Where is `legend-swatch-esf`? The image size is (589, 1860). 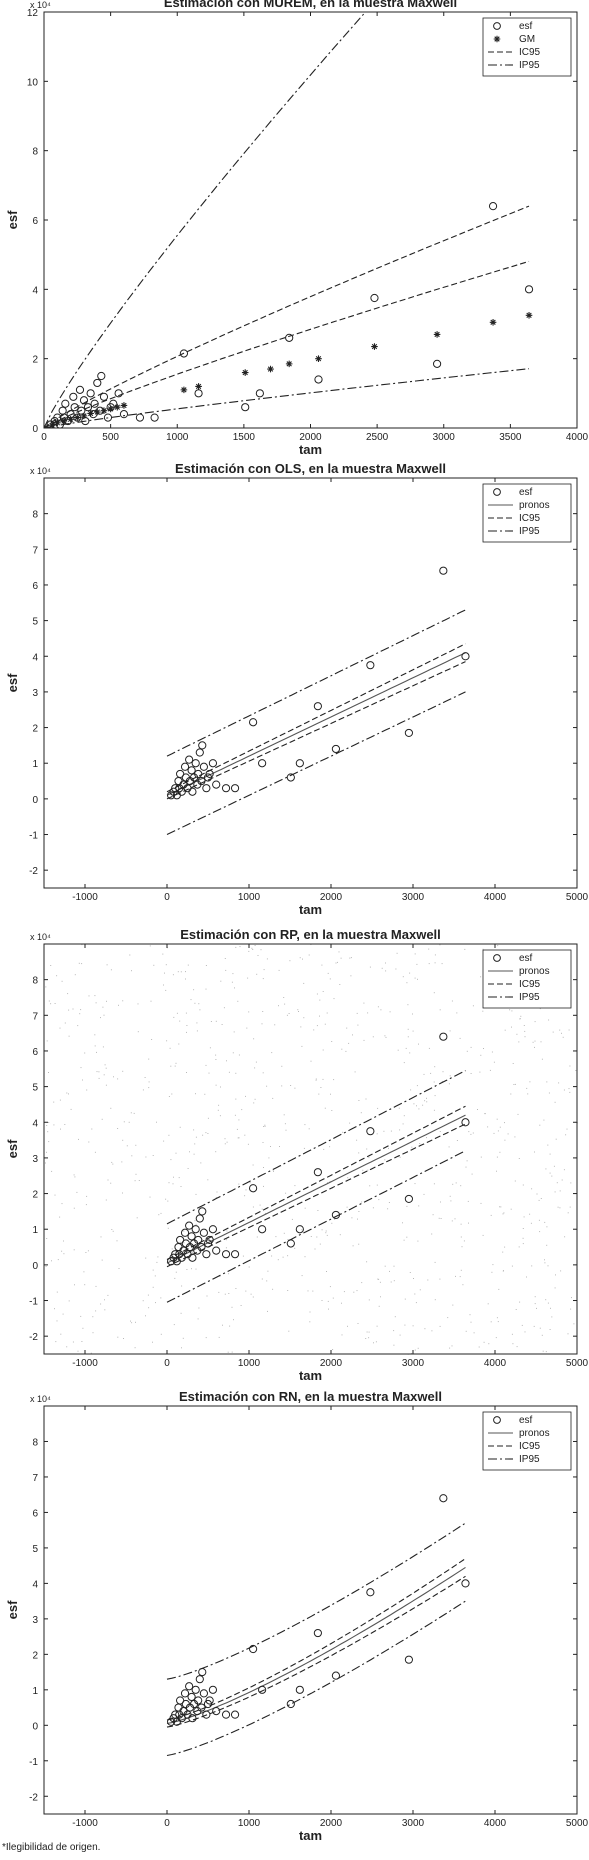
legend-swatch-esf is located at coordinates (497, 26).